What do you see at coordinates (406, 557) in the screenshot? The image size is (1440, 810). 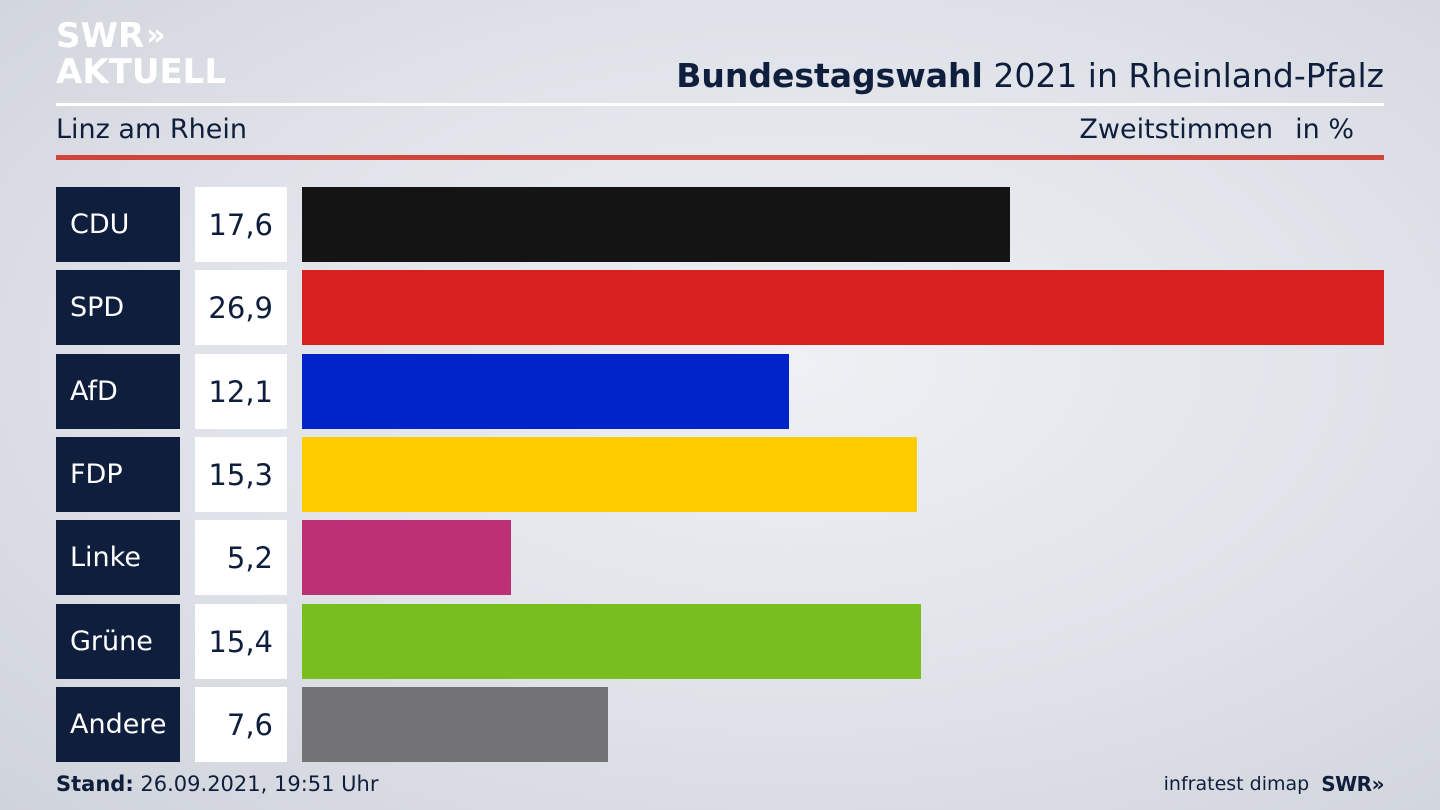 I see `bar-linke` at bounding box center [406, 557].